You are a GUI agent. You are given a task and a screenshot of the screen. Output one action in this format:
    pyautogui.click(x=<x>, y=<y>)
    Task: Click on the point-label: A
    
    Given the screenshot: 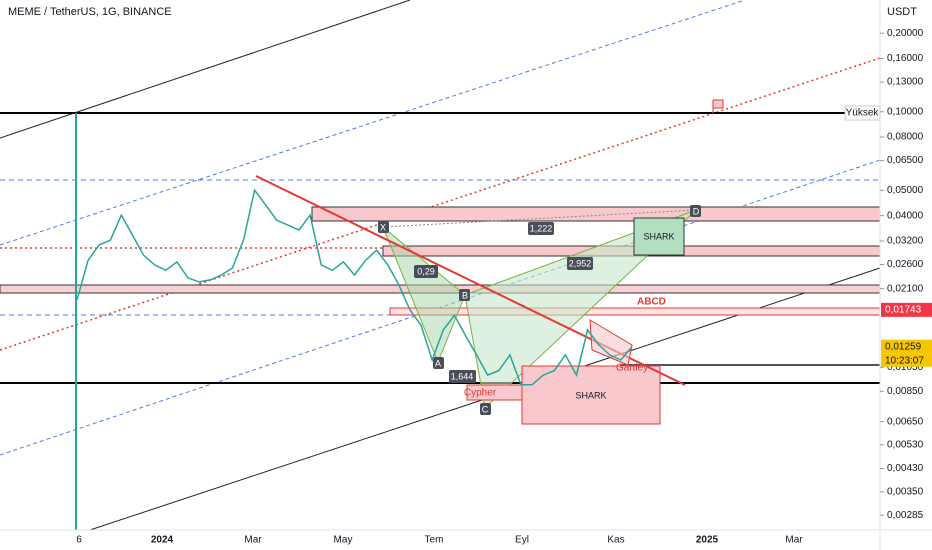 What is the action you would take?
    pyautogui.click(x=438, y=363)
    